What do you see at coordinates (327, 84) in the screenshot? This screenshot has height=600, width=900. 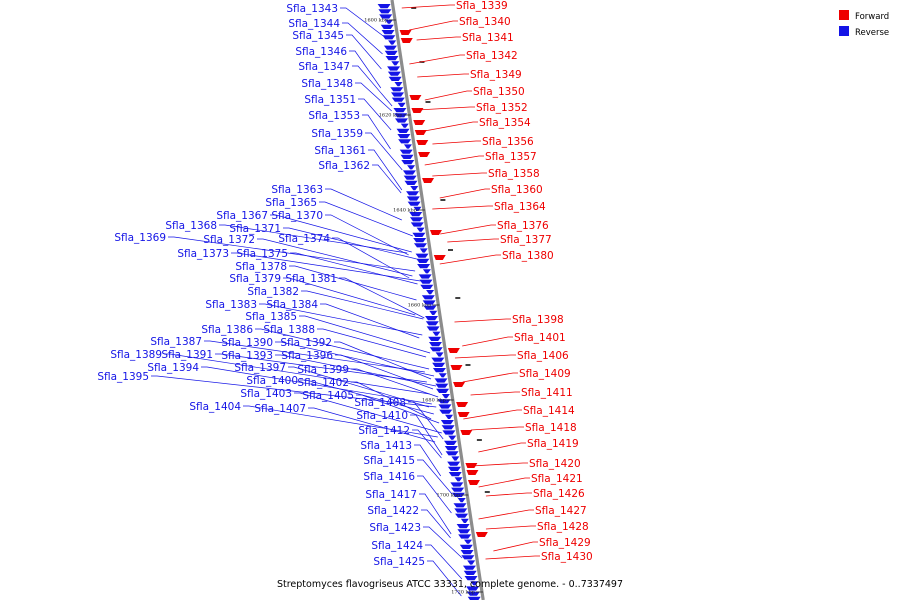 I see `reverse-gene-label: Sfla_1348` at bounding box center [327, 84].